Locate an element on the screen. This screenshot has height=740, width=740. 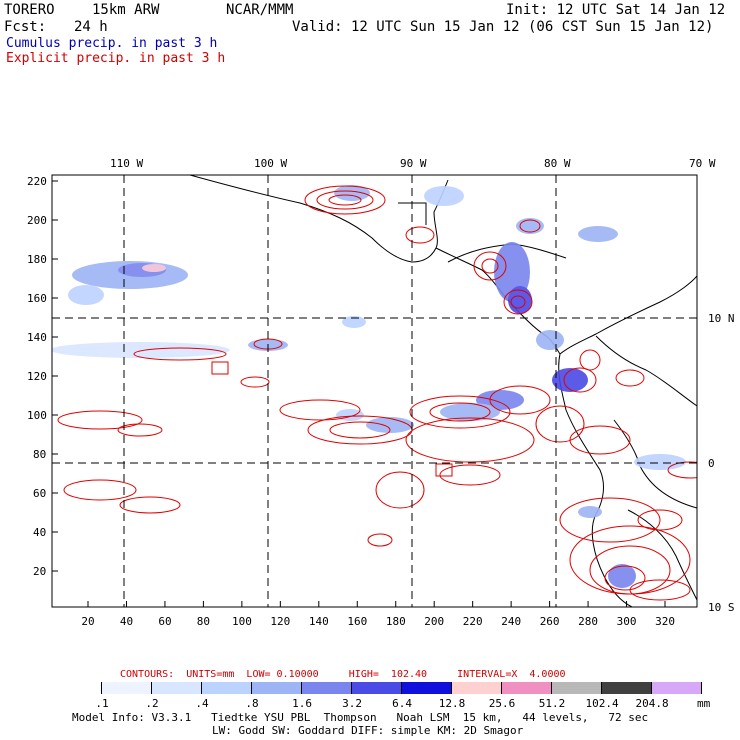
bottom-tick-label: 200 is located at coordinates (434, 621).